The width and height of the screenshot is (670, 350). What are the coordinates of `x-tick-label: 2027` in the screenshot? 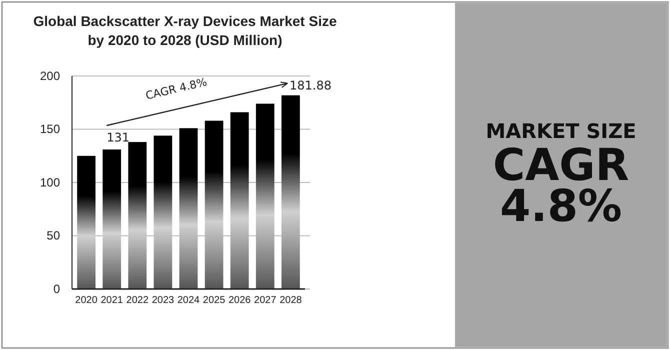 It's located at (265, 300).